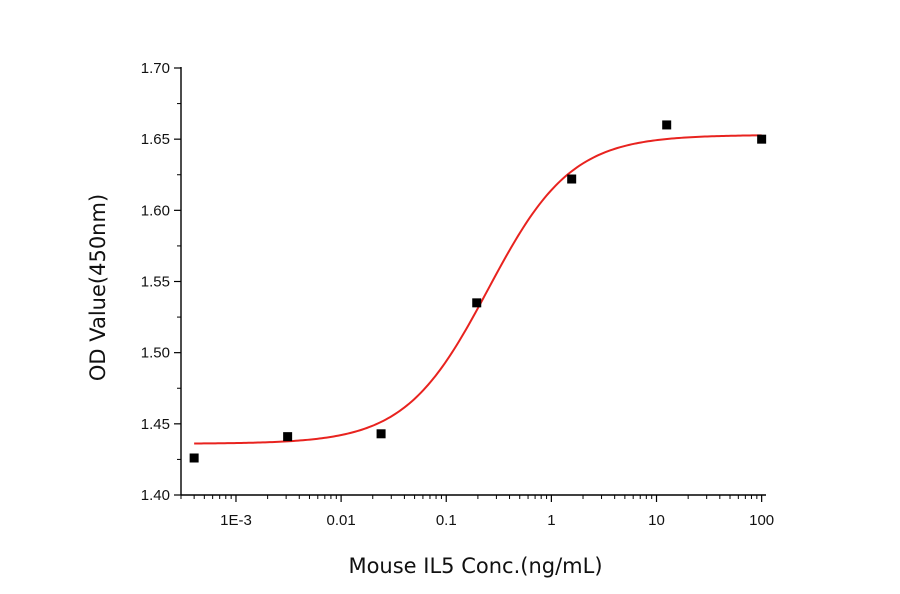 The height and width of the screenshot is (594, 900). Describe the element at coordinates (155, 210) in the screenshot. I see `y-tick-label: 1.60` at that location.